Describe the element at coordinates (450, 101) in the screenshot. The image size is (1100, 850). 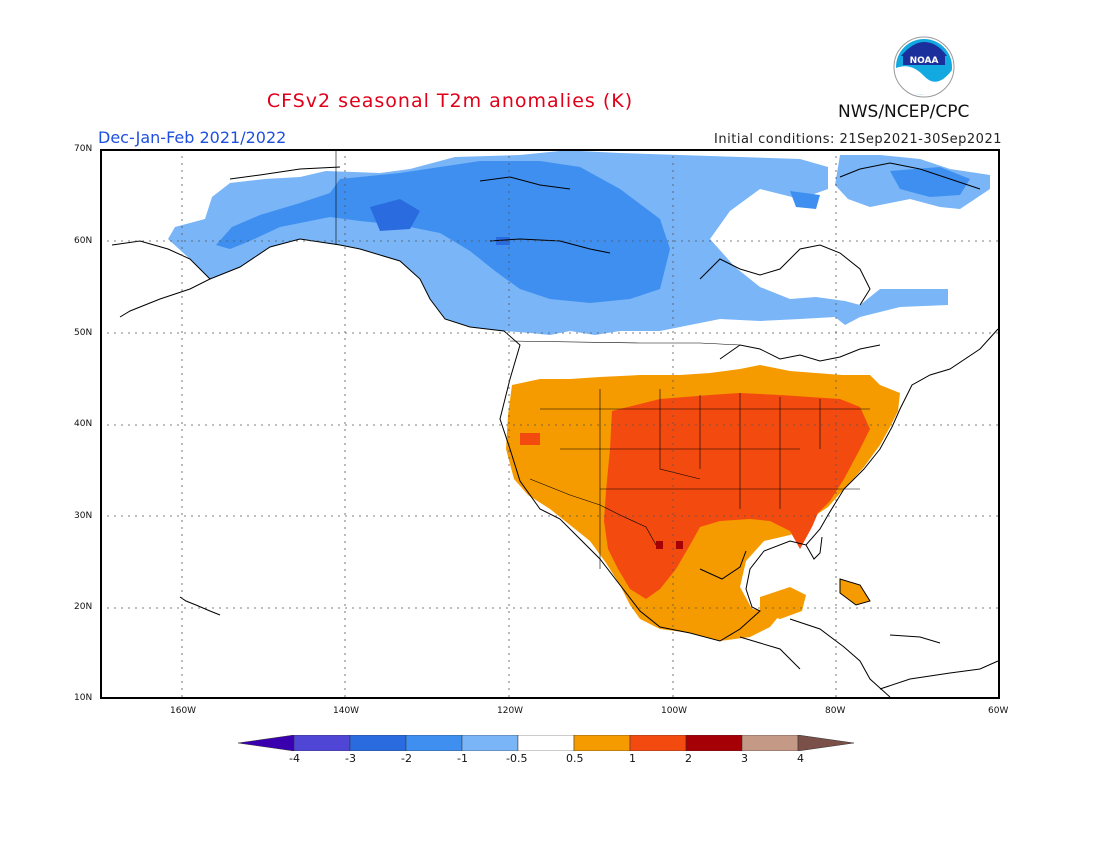
I see `map-title: CFSv2 seasonal T2m anomalies (K)` at that location.